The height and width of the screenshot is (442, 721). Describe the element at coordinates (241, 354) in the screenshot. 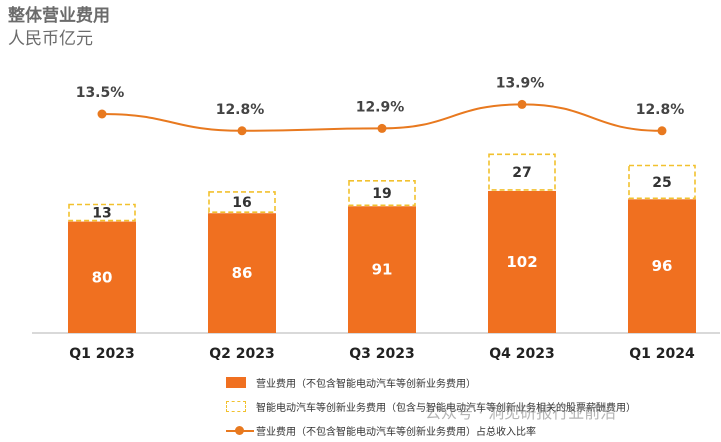

I see `x-tick-label: Q2 2023` at that location.